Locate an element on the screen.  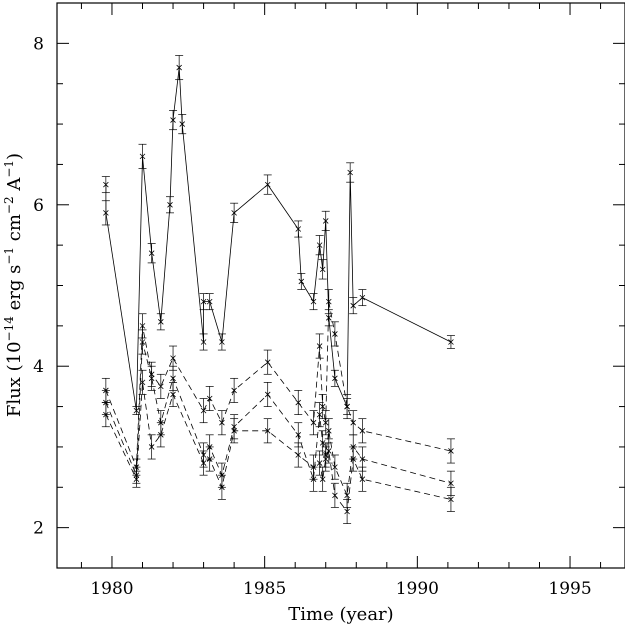
x-tick-label: 1980 is located at coordinates (111, 589).